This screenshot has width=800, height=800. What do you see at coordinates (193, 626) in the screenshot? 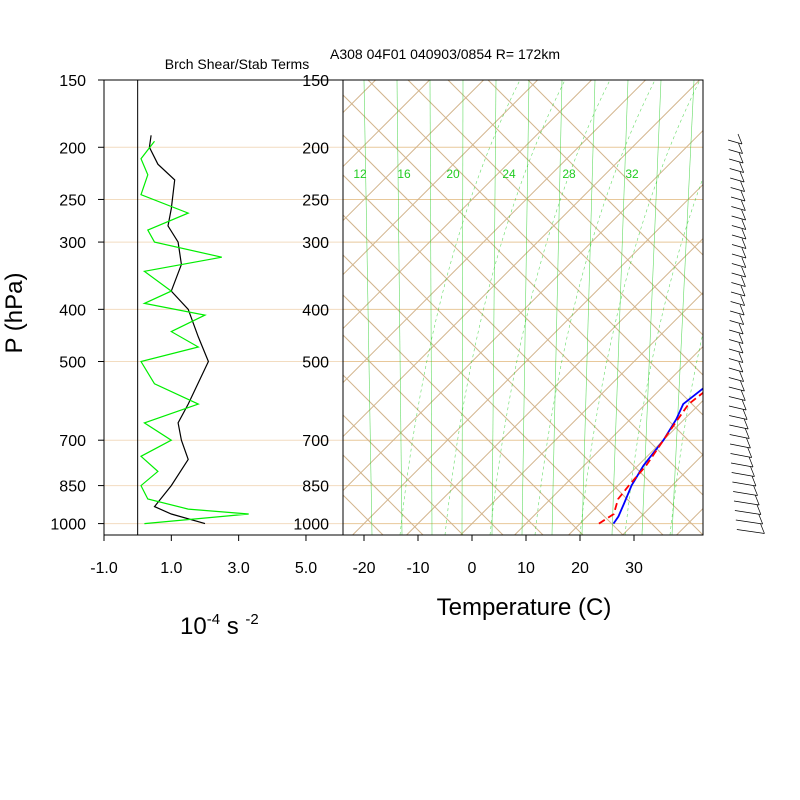
I see `units-base: 10` at bounding box center [193, 626].